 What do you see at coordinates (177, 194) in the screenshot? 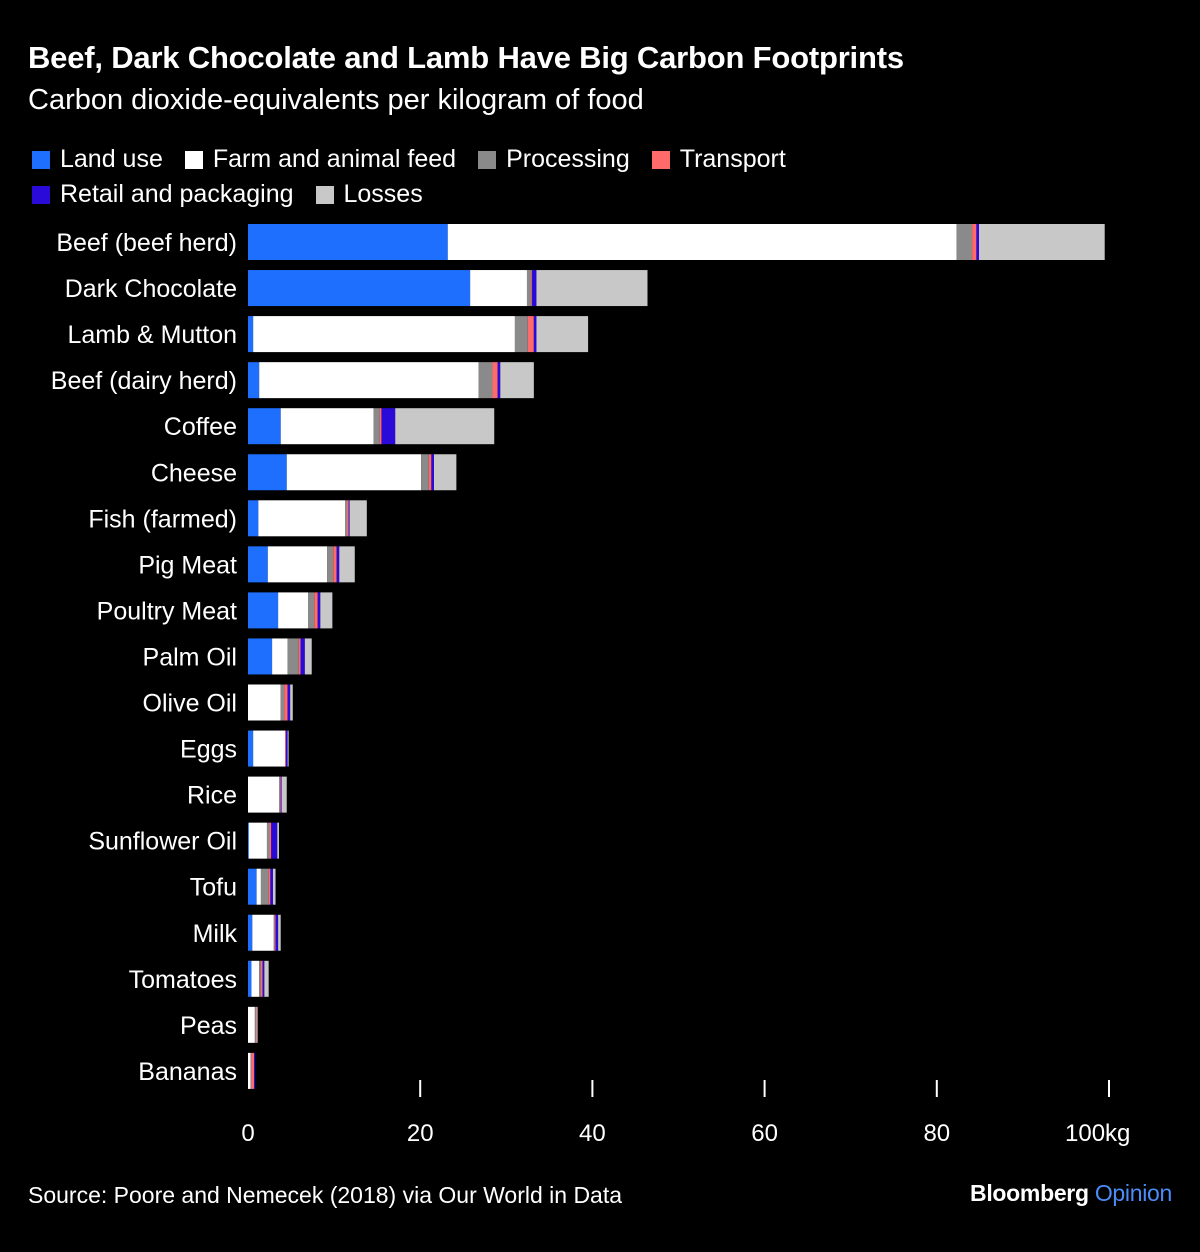
I see `legend-label-retail: Retail and packaging` at bounding box center [177, 194].